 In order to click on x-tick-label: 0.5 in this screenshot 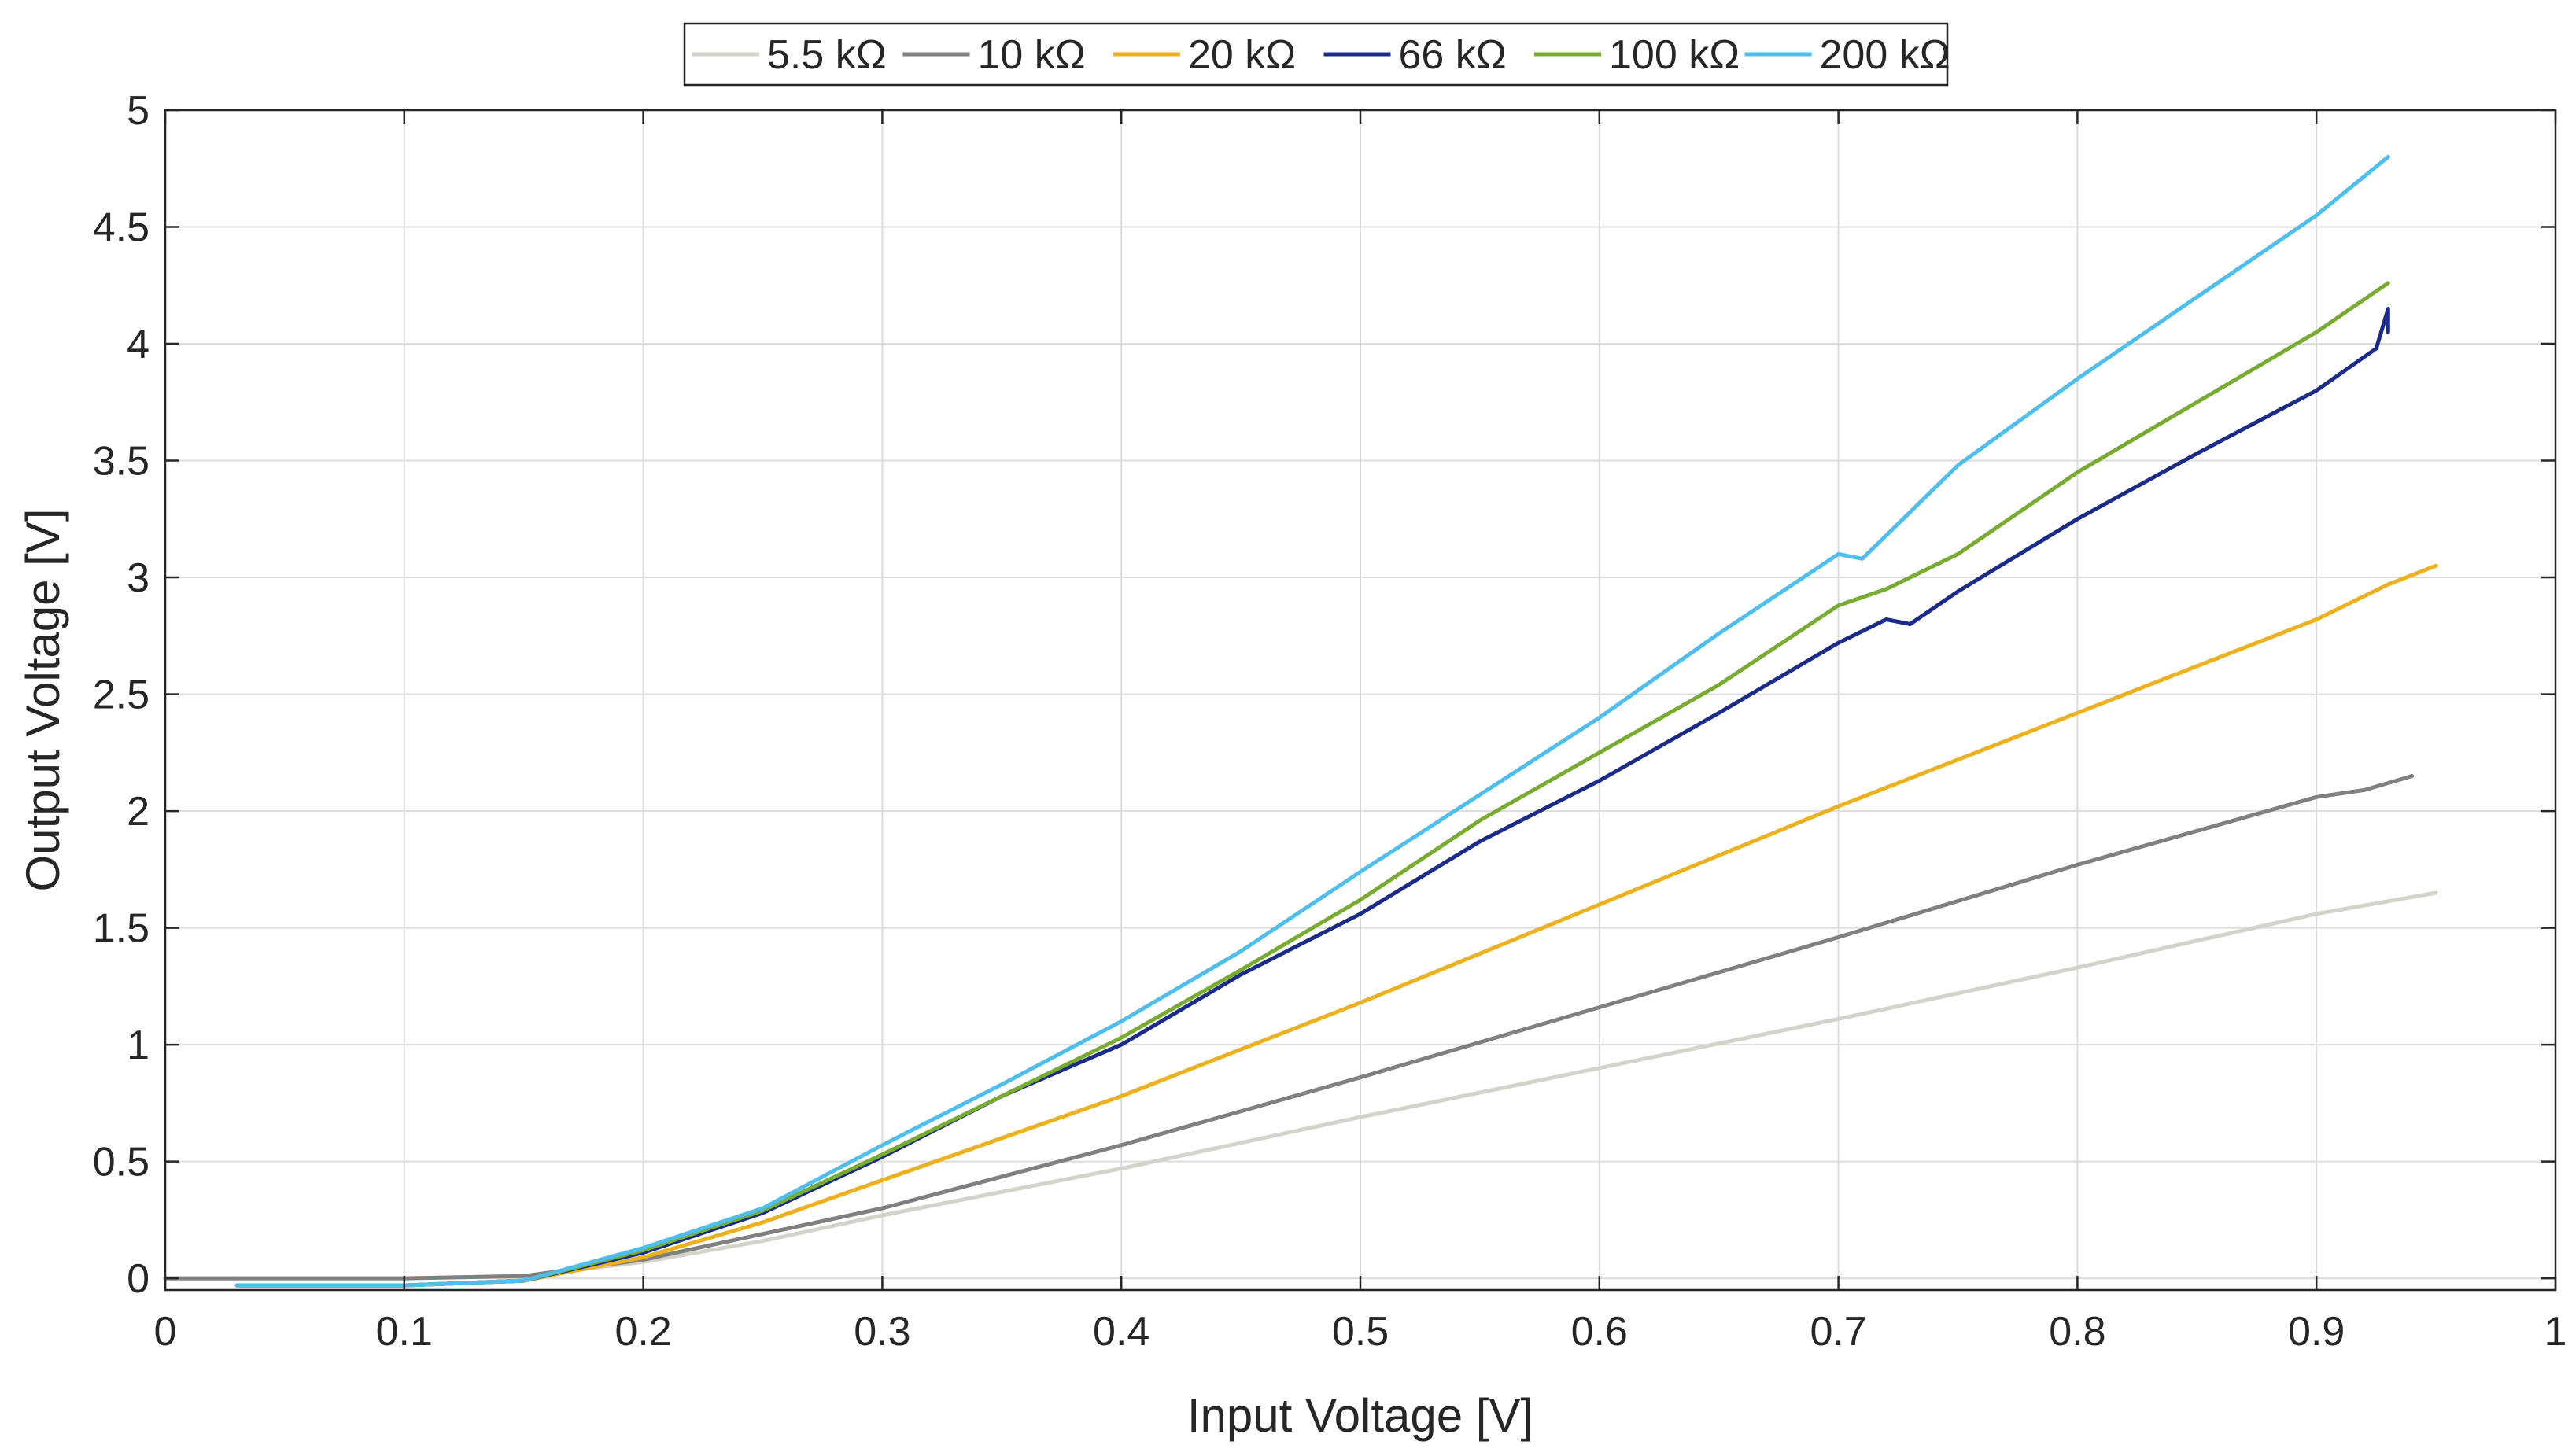, I will do `click(1360, 1332)`.